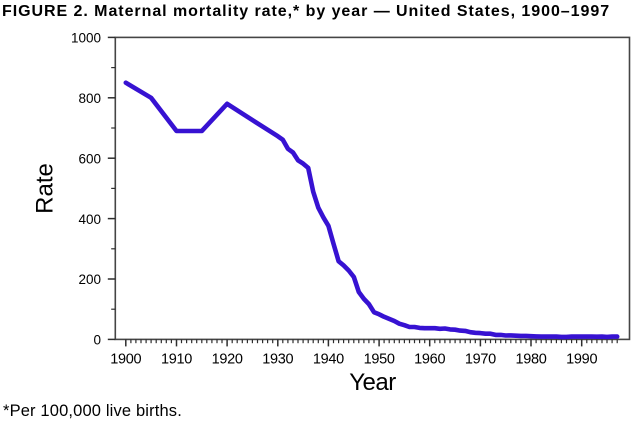 The height and width of the screenshot is (430, 635). Describe the element at coordinates (97, 340) in the screenshot. I see `svg-text: 0` at that location.